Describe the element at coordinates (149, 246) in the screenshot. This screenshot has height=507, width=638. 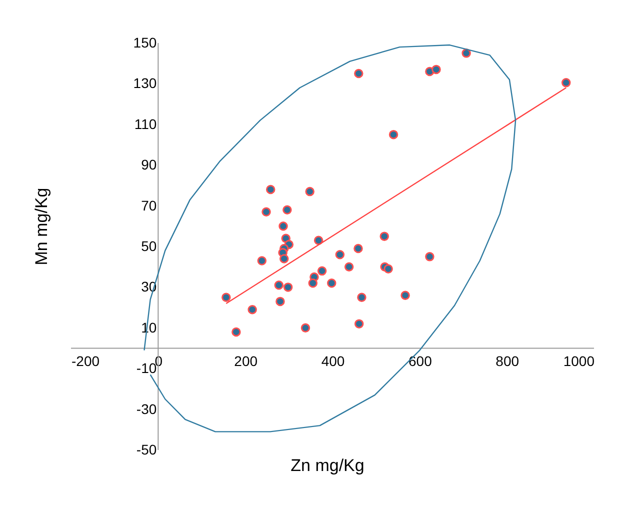
I see `y-tick-label: 50` at that location.